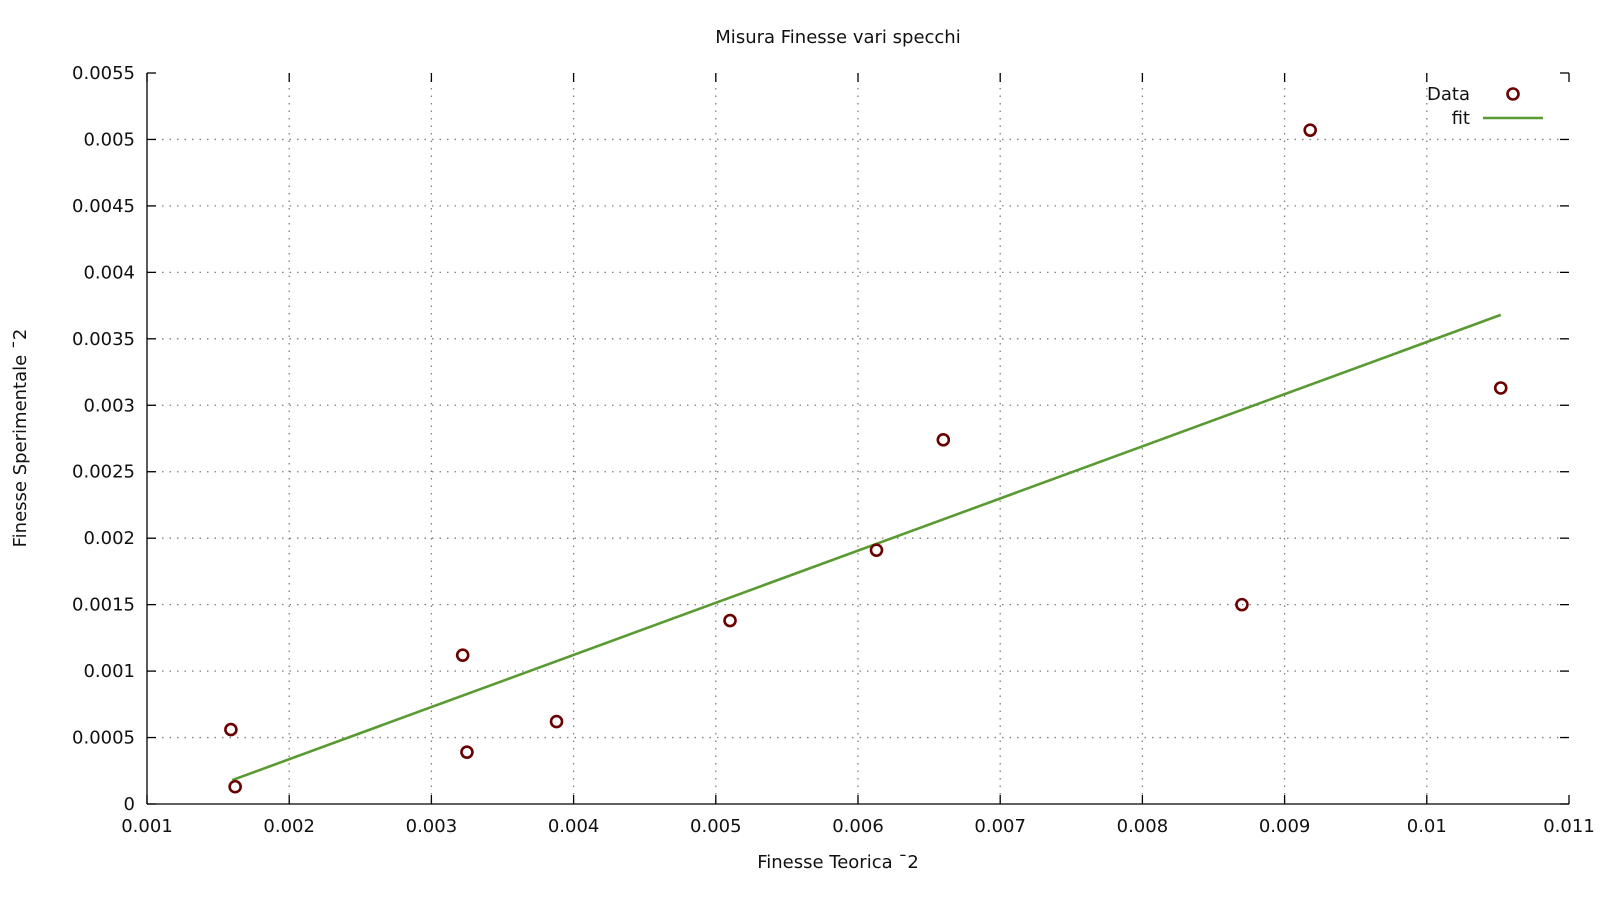 The width and height of the screenshot is (1600, 900). What do you see at coordinates (103, 339) in the screenshot?
I see `y-tick-label: 0.0035` at bounding box center [103, 339].